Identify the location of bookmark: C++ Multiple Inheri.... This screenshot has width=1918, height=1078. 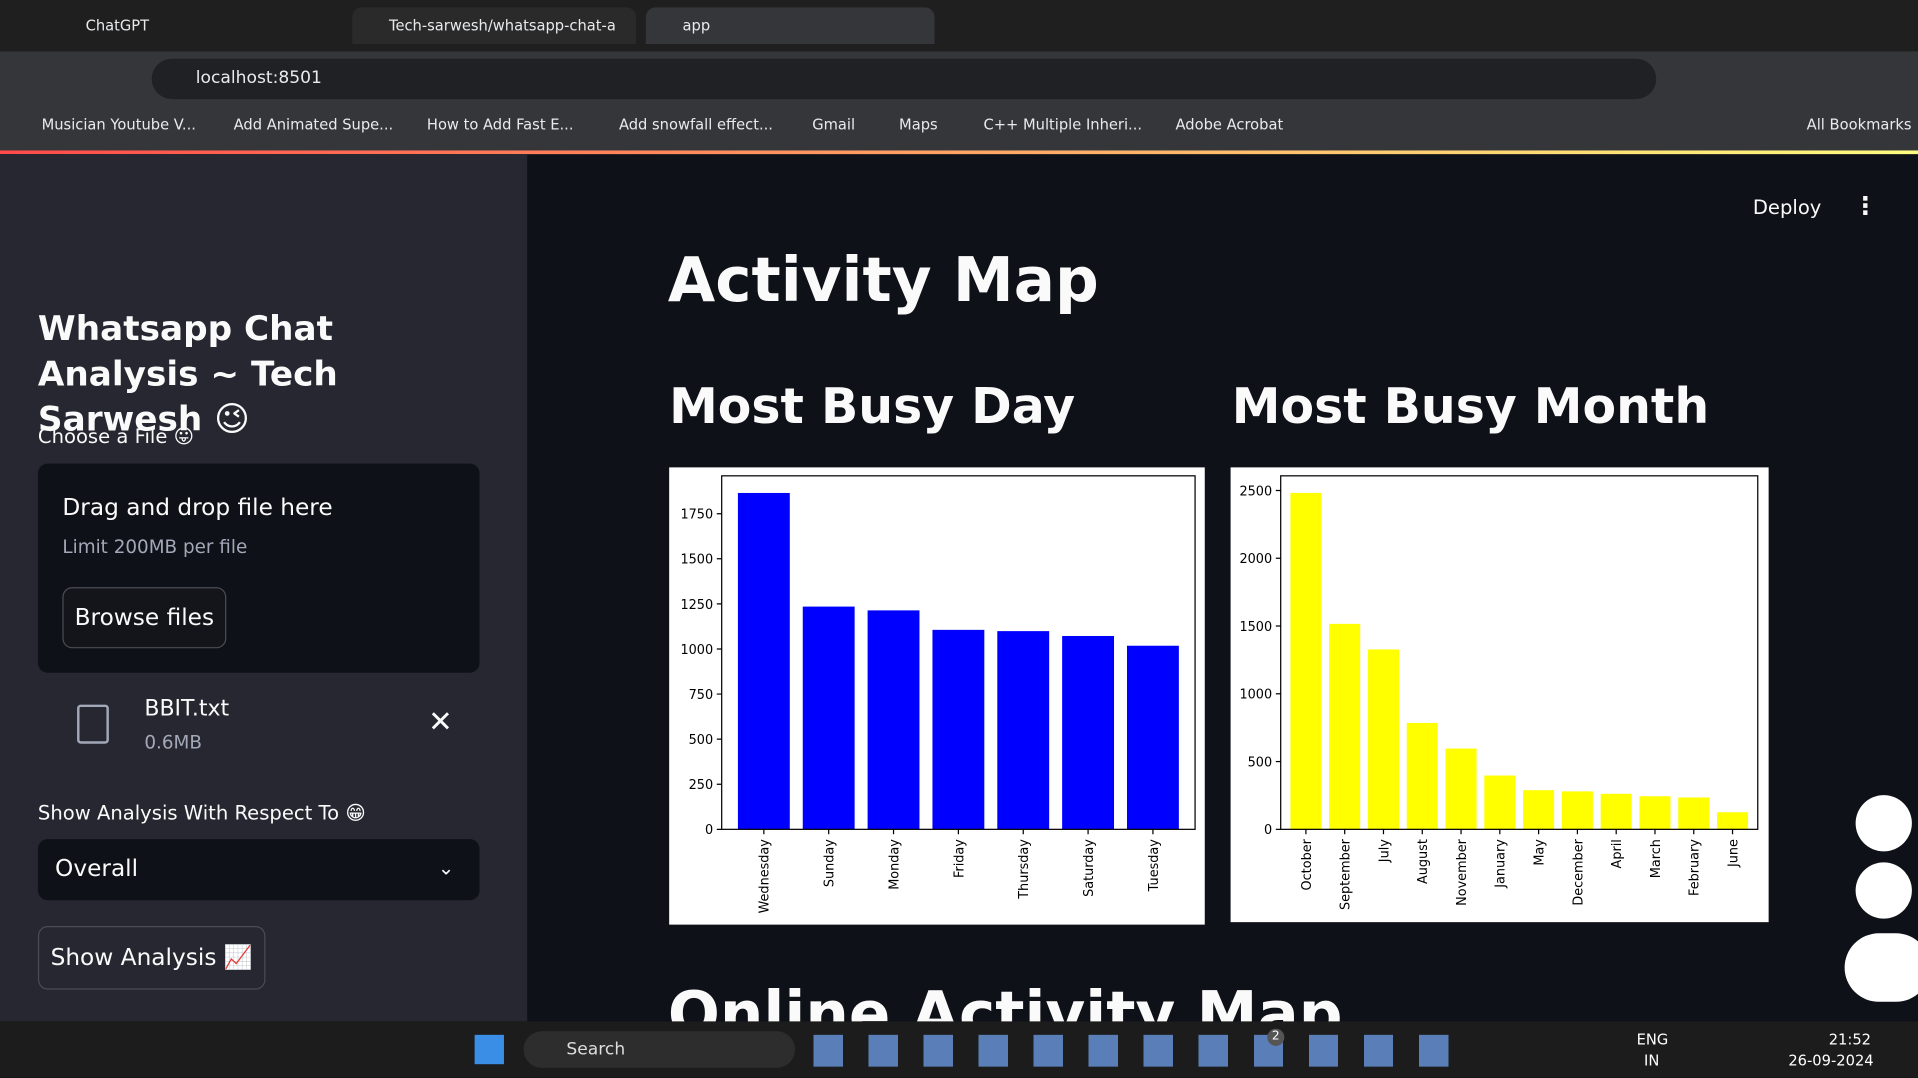
(1063, 125).